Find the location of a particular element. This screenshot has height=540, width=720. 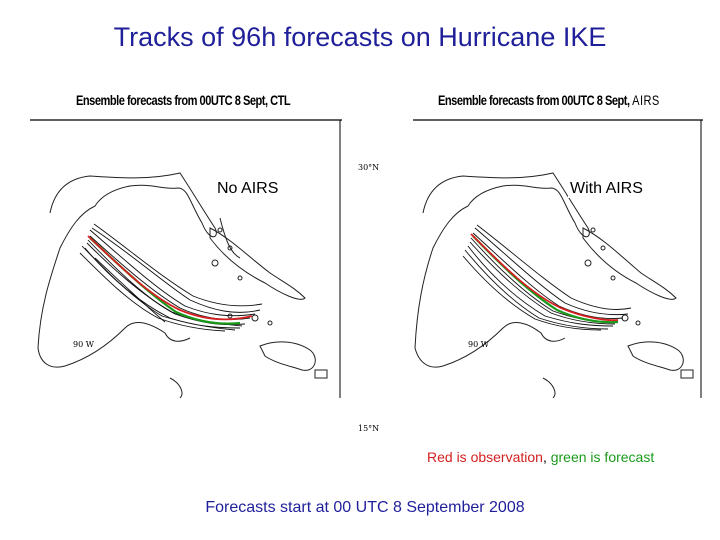

right-panel-label: With AIRS is located at coordinates (606, 189).